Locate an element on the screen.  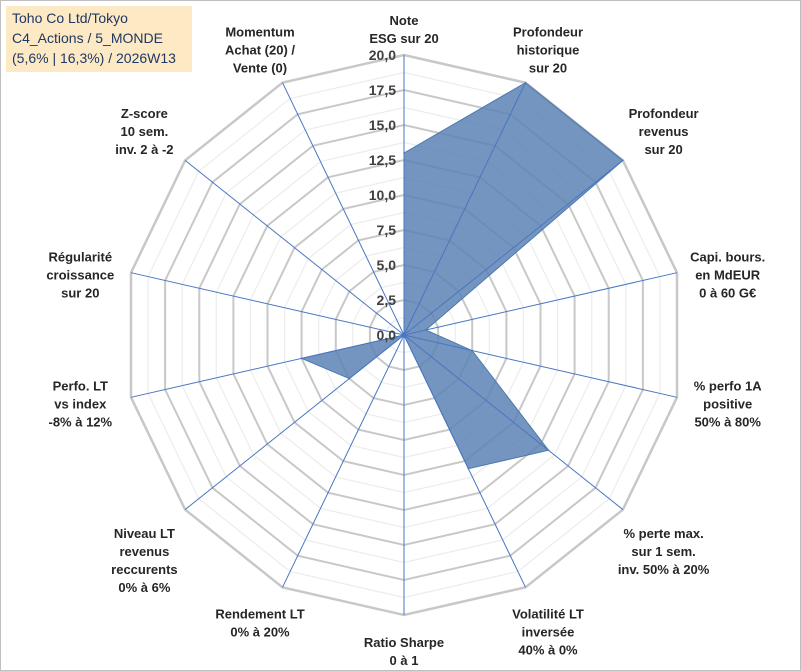
axis-label: 0% à 6% is located at coordinates (144, 587).